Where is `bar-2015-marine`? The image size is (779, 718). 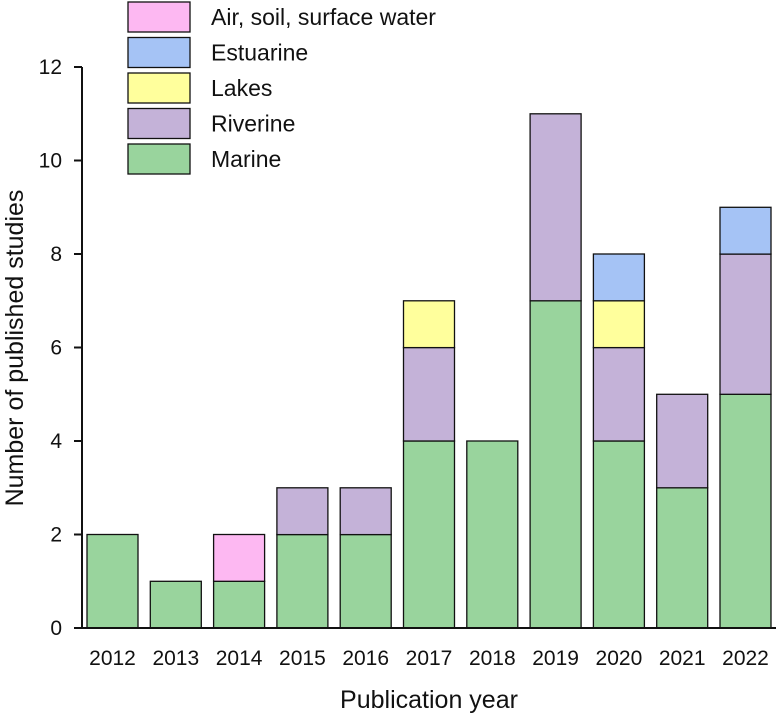 bar-2015-marine is located at coordinates (302, 581).